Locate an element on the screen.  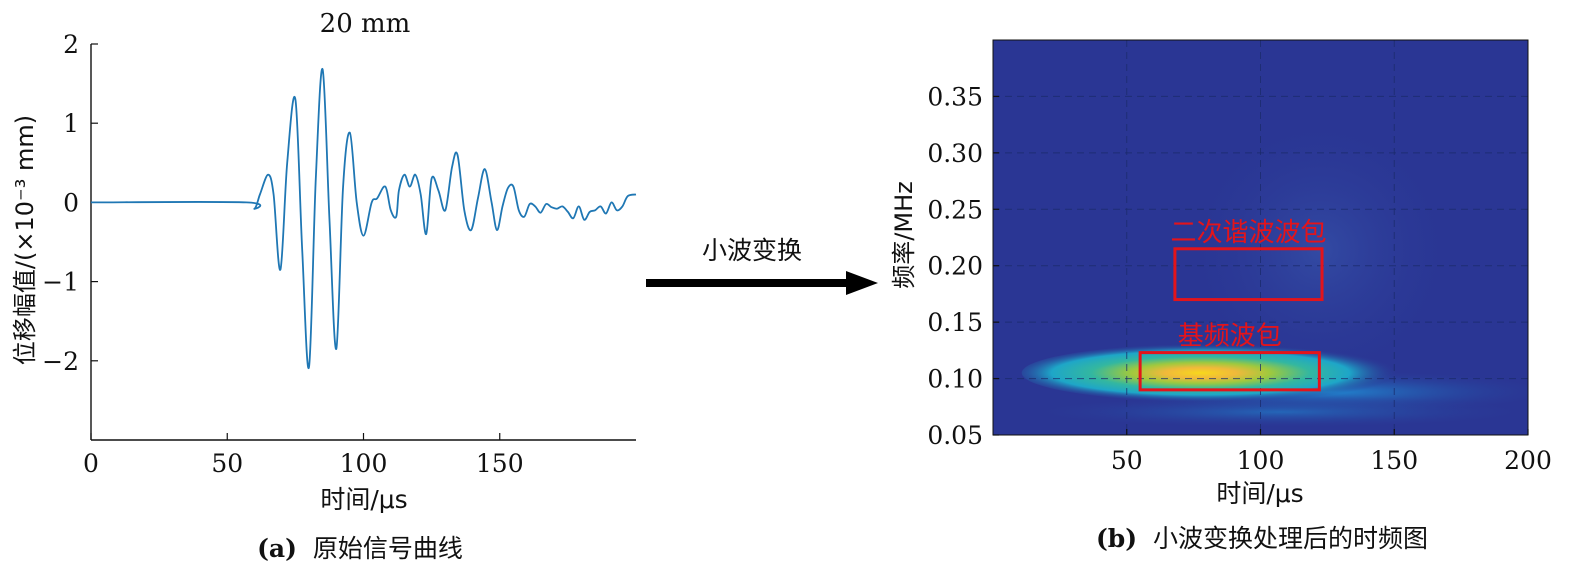
panel-b-y-ticks: 0.35 0.30 0.25 0.20 0.15 0.10 0.05 is located at coordinates (963, 266).